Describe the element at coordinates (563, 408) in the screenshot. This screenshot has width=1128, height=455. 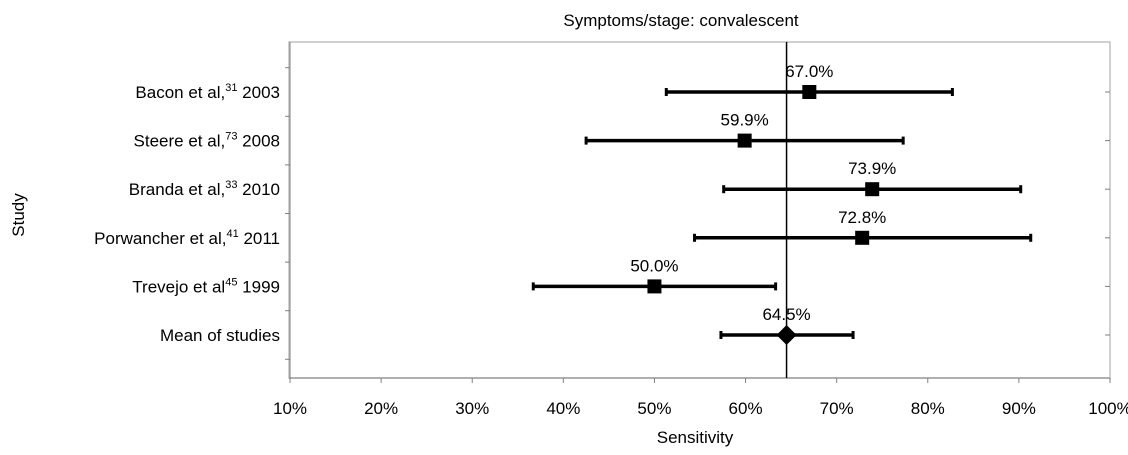
I see `x-tick-label: 40%` at that location.